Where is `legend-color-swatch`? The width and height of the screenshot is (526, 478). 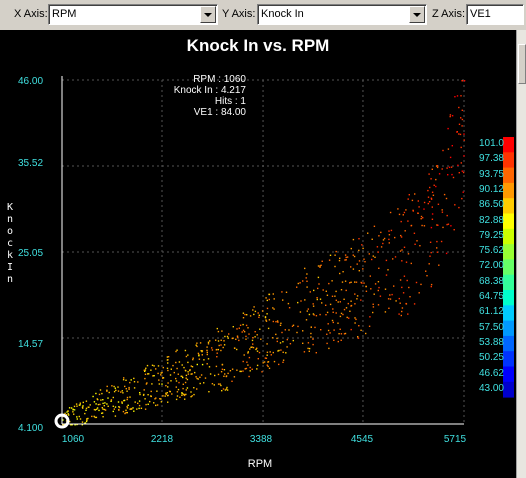
legend-color-swatch is located at coordinates (508, 282).